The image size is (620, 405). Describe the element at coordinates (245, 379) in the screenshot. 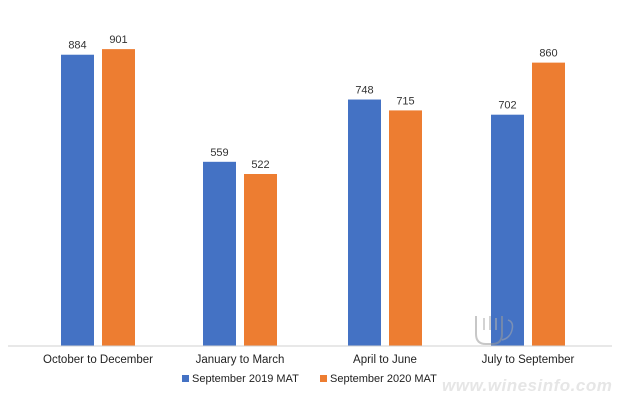

I see `legend-label: September 2019 MAT` at that location.